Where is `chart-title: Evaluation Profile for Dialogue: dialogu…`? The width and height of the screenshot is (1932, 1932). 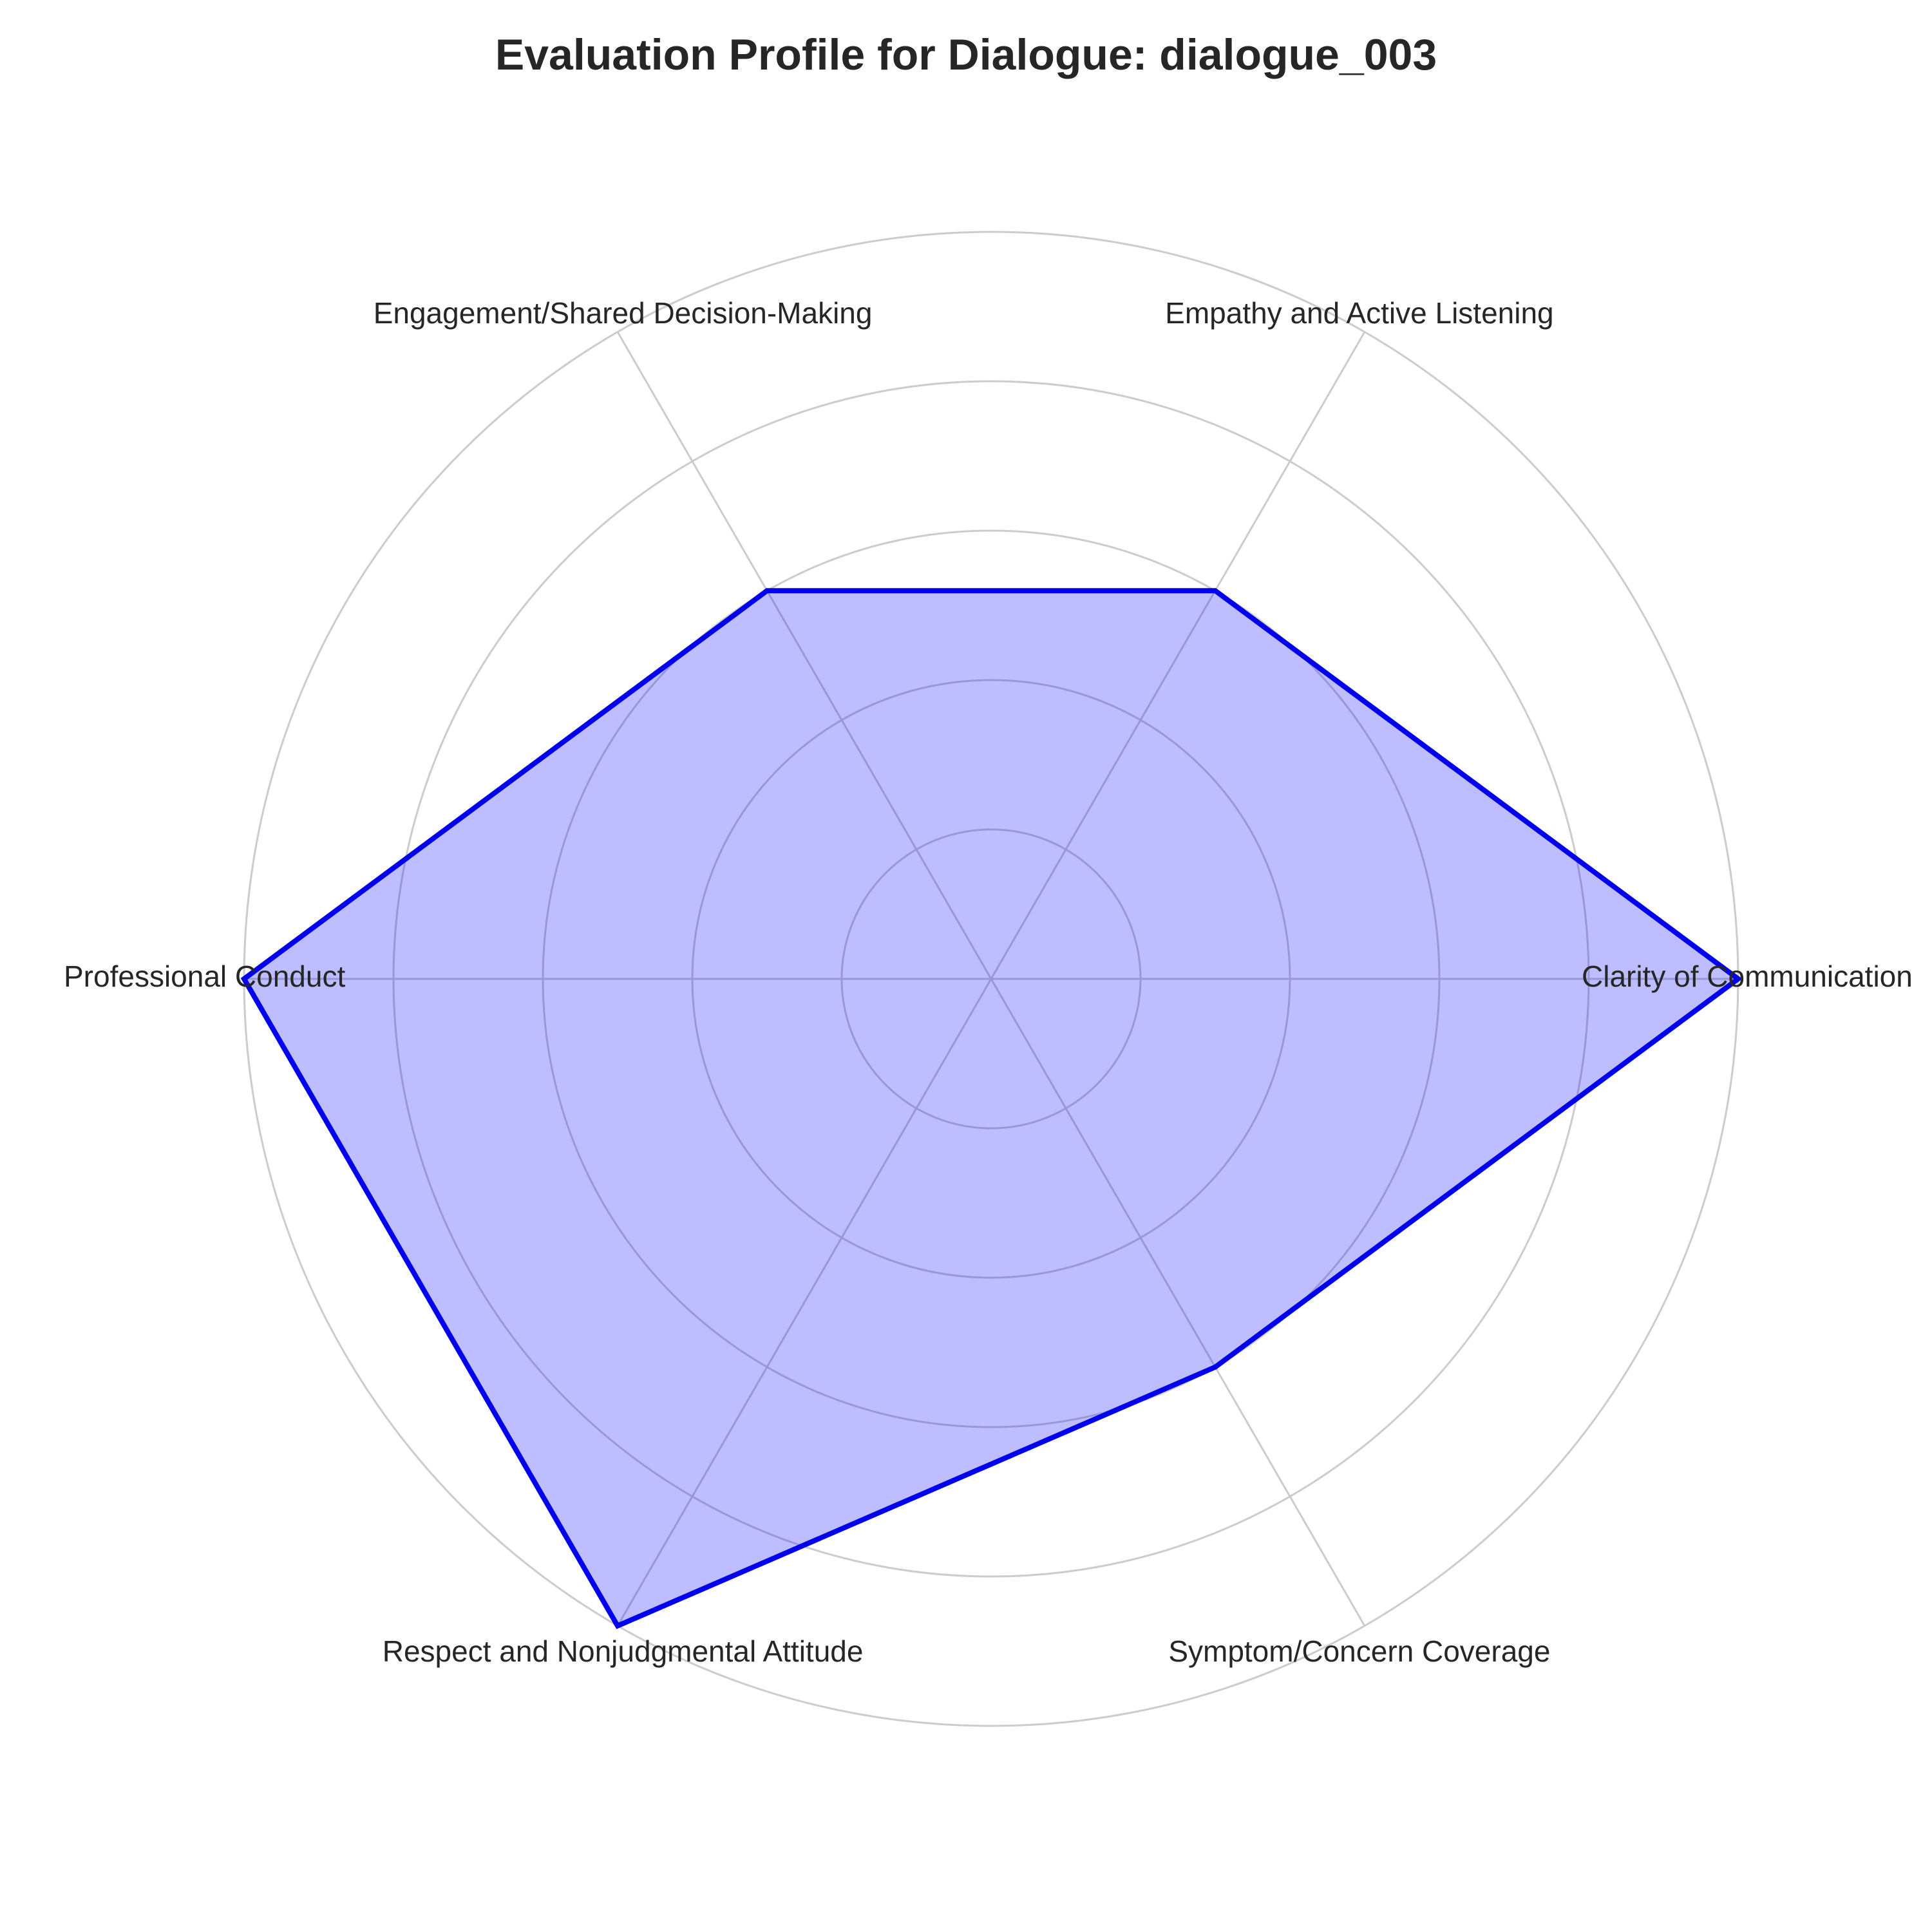 chart-title: Evaluation Profile for Dialogue: dialogu… is located at coordinates (966, 54).